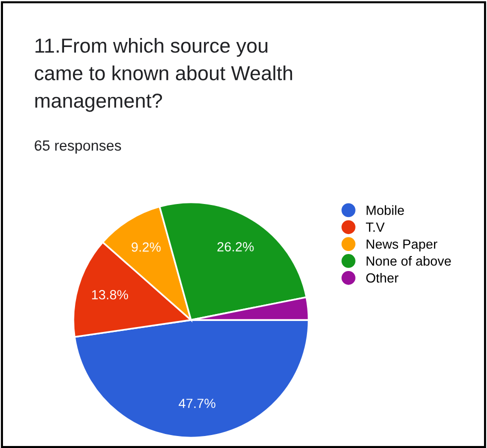 The image size is (487, 448). Describe the element at coordinates (402, 246) in the screenshot. I see `legend-label: News Paper` at that location.